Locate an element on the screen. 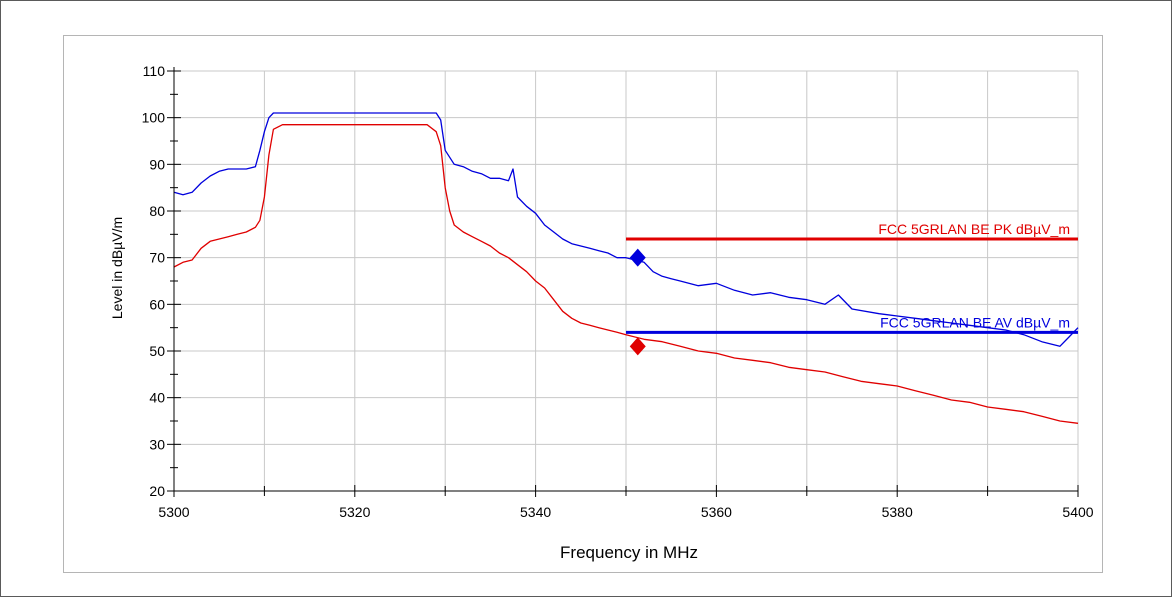 This screenshot has height=597, width=1172. x-tick-label: 5360 is located at coordinates (716, 512).